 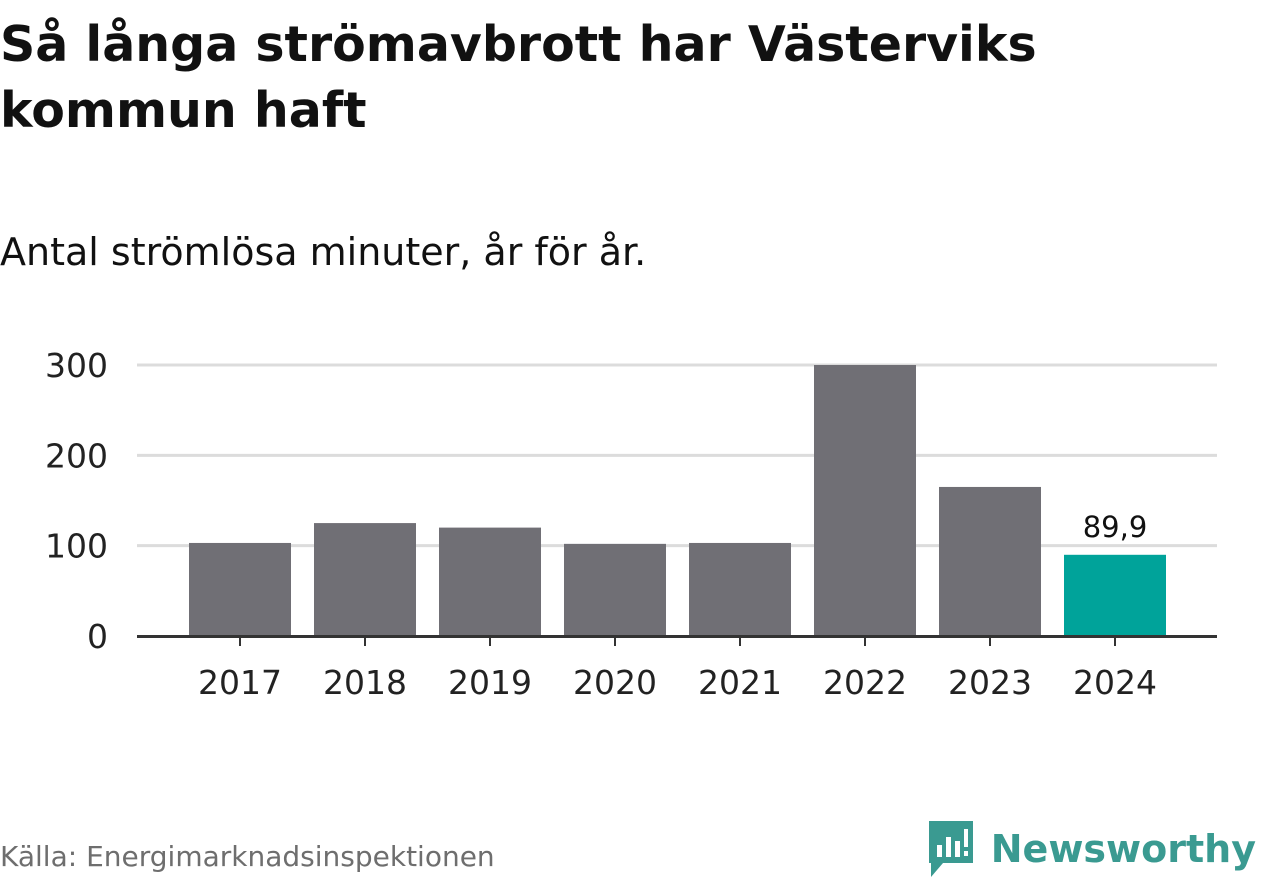 What do you see at coordinates (247, 856) in the screenshot?
I see `source-note: Källa: Energimarknadsinspektionen` at bounding box center [247, 856].